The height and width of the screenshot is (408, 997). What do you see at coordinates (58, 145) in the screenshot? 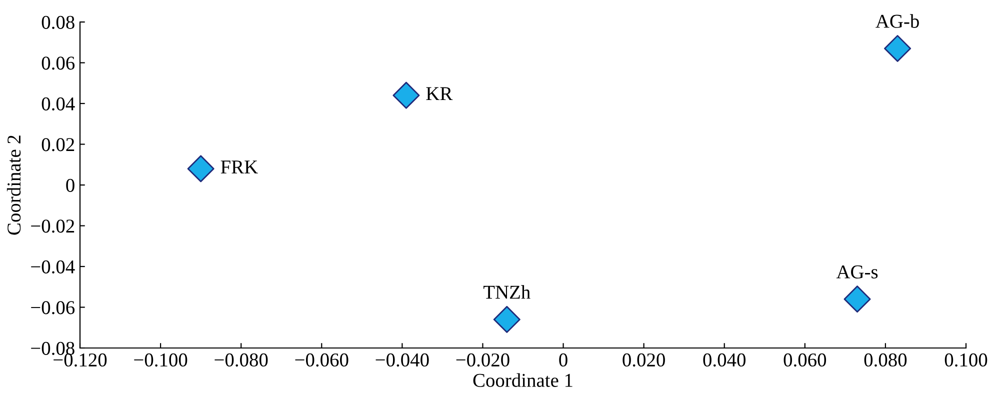
I see `y-tick-label: 0.02` at bounding box center [58, 145].